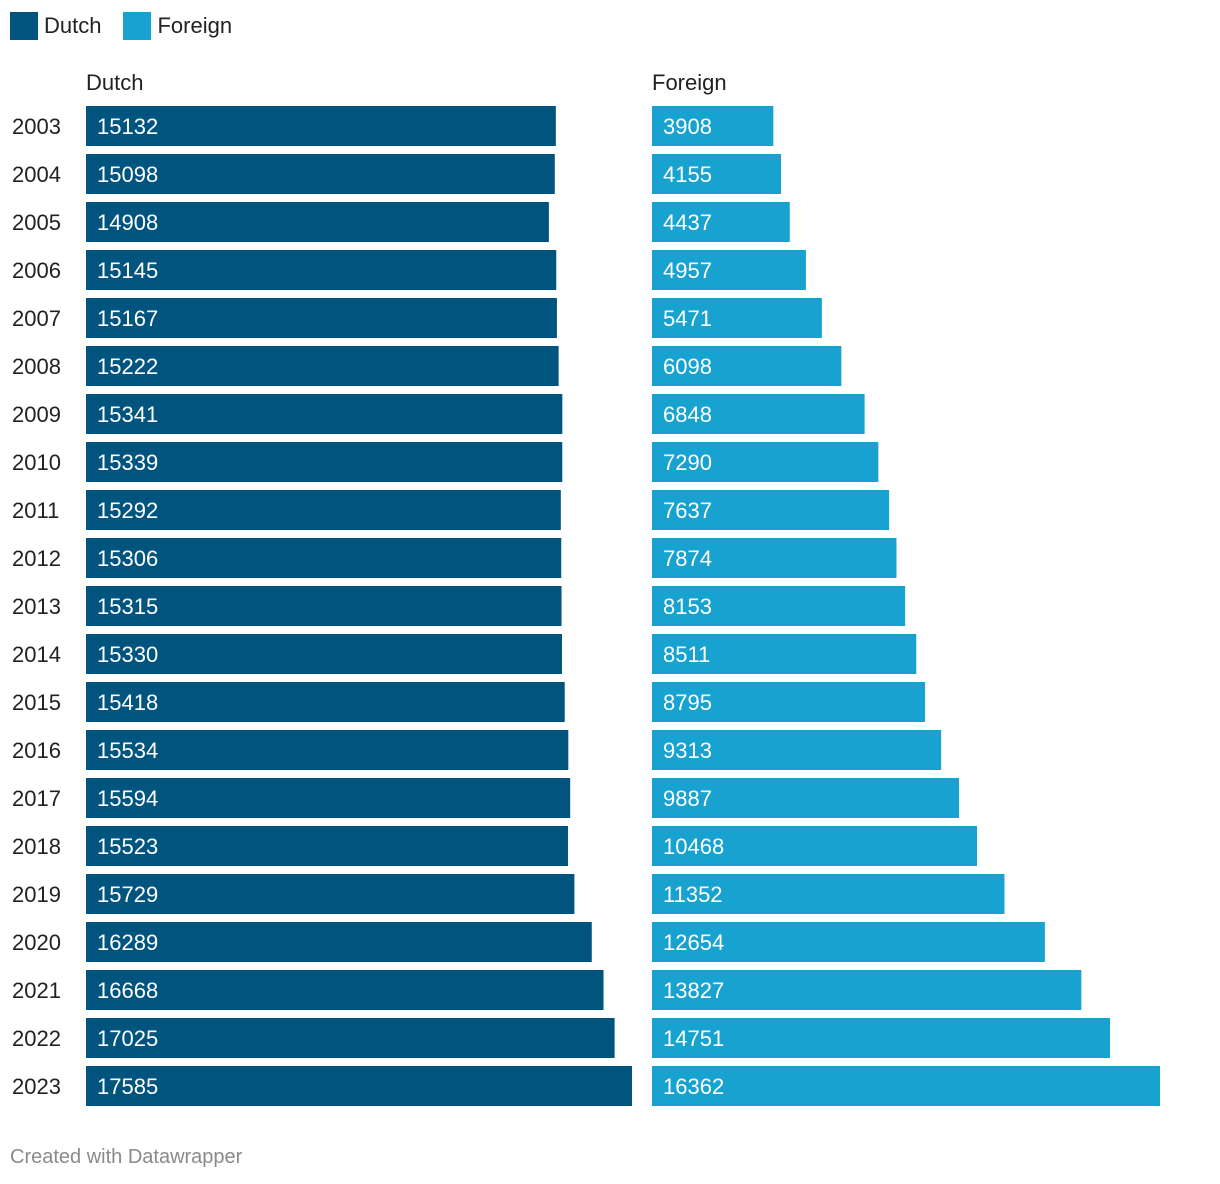 The height and width of the screenshot is (1184, 1220). I want to click on value-label-foreign-2004: 4155, so click(687, 174).